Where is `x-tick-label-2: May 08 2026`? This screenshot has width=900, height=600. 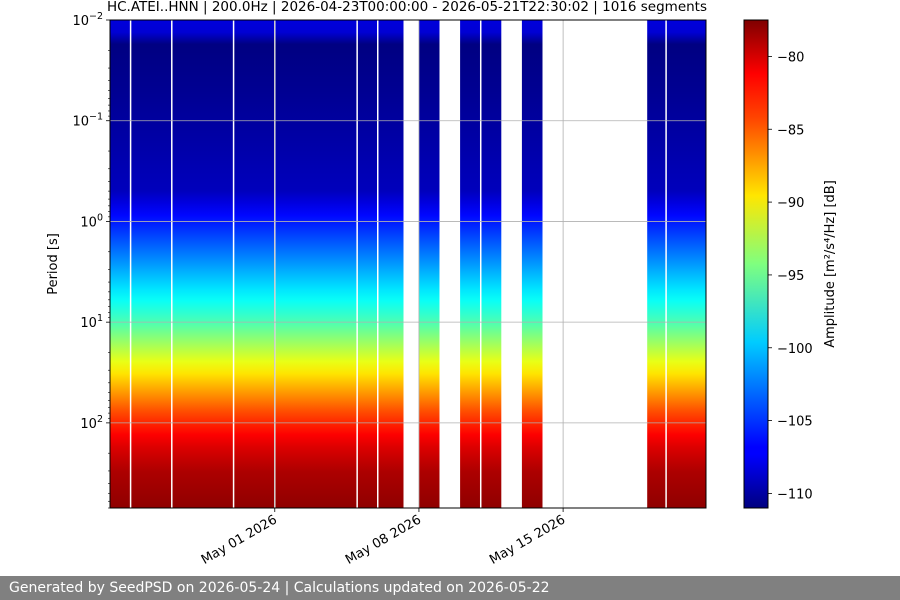
x-tick-label-2: May 08 2026 is located at coordinates (383, 539).